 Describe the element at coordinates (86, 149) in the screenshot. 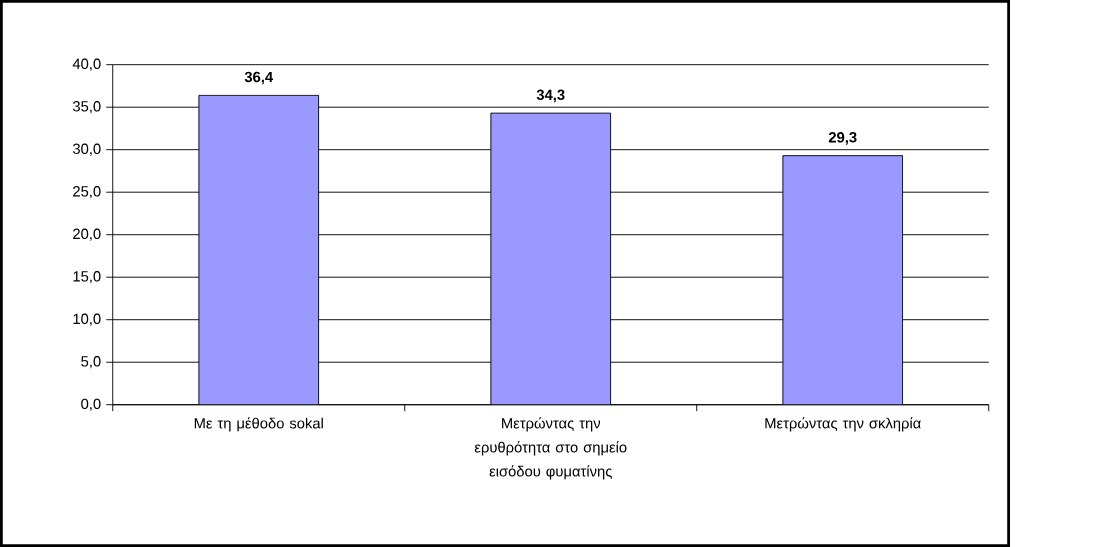

I see `y-tick-label: 30,0` at that location.